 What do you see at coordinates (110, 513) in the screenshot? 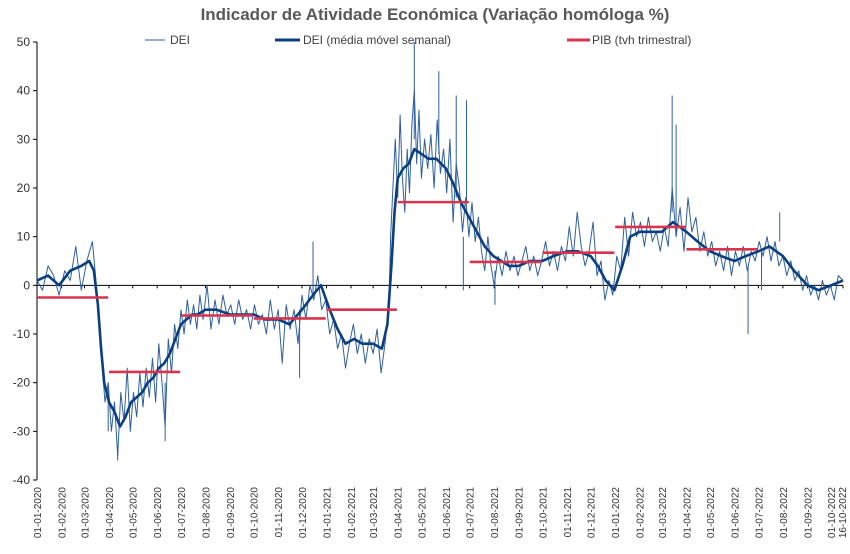
I see `x-tick-label: 01-04-2020` at bounding box center [110, 513].